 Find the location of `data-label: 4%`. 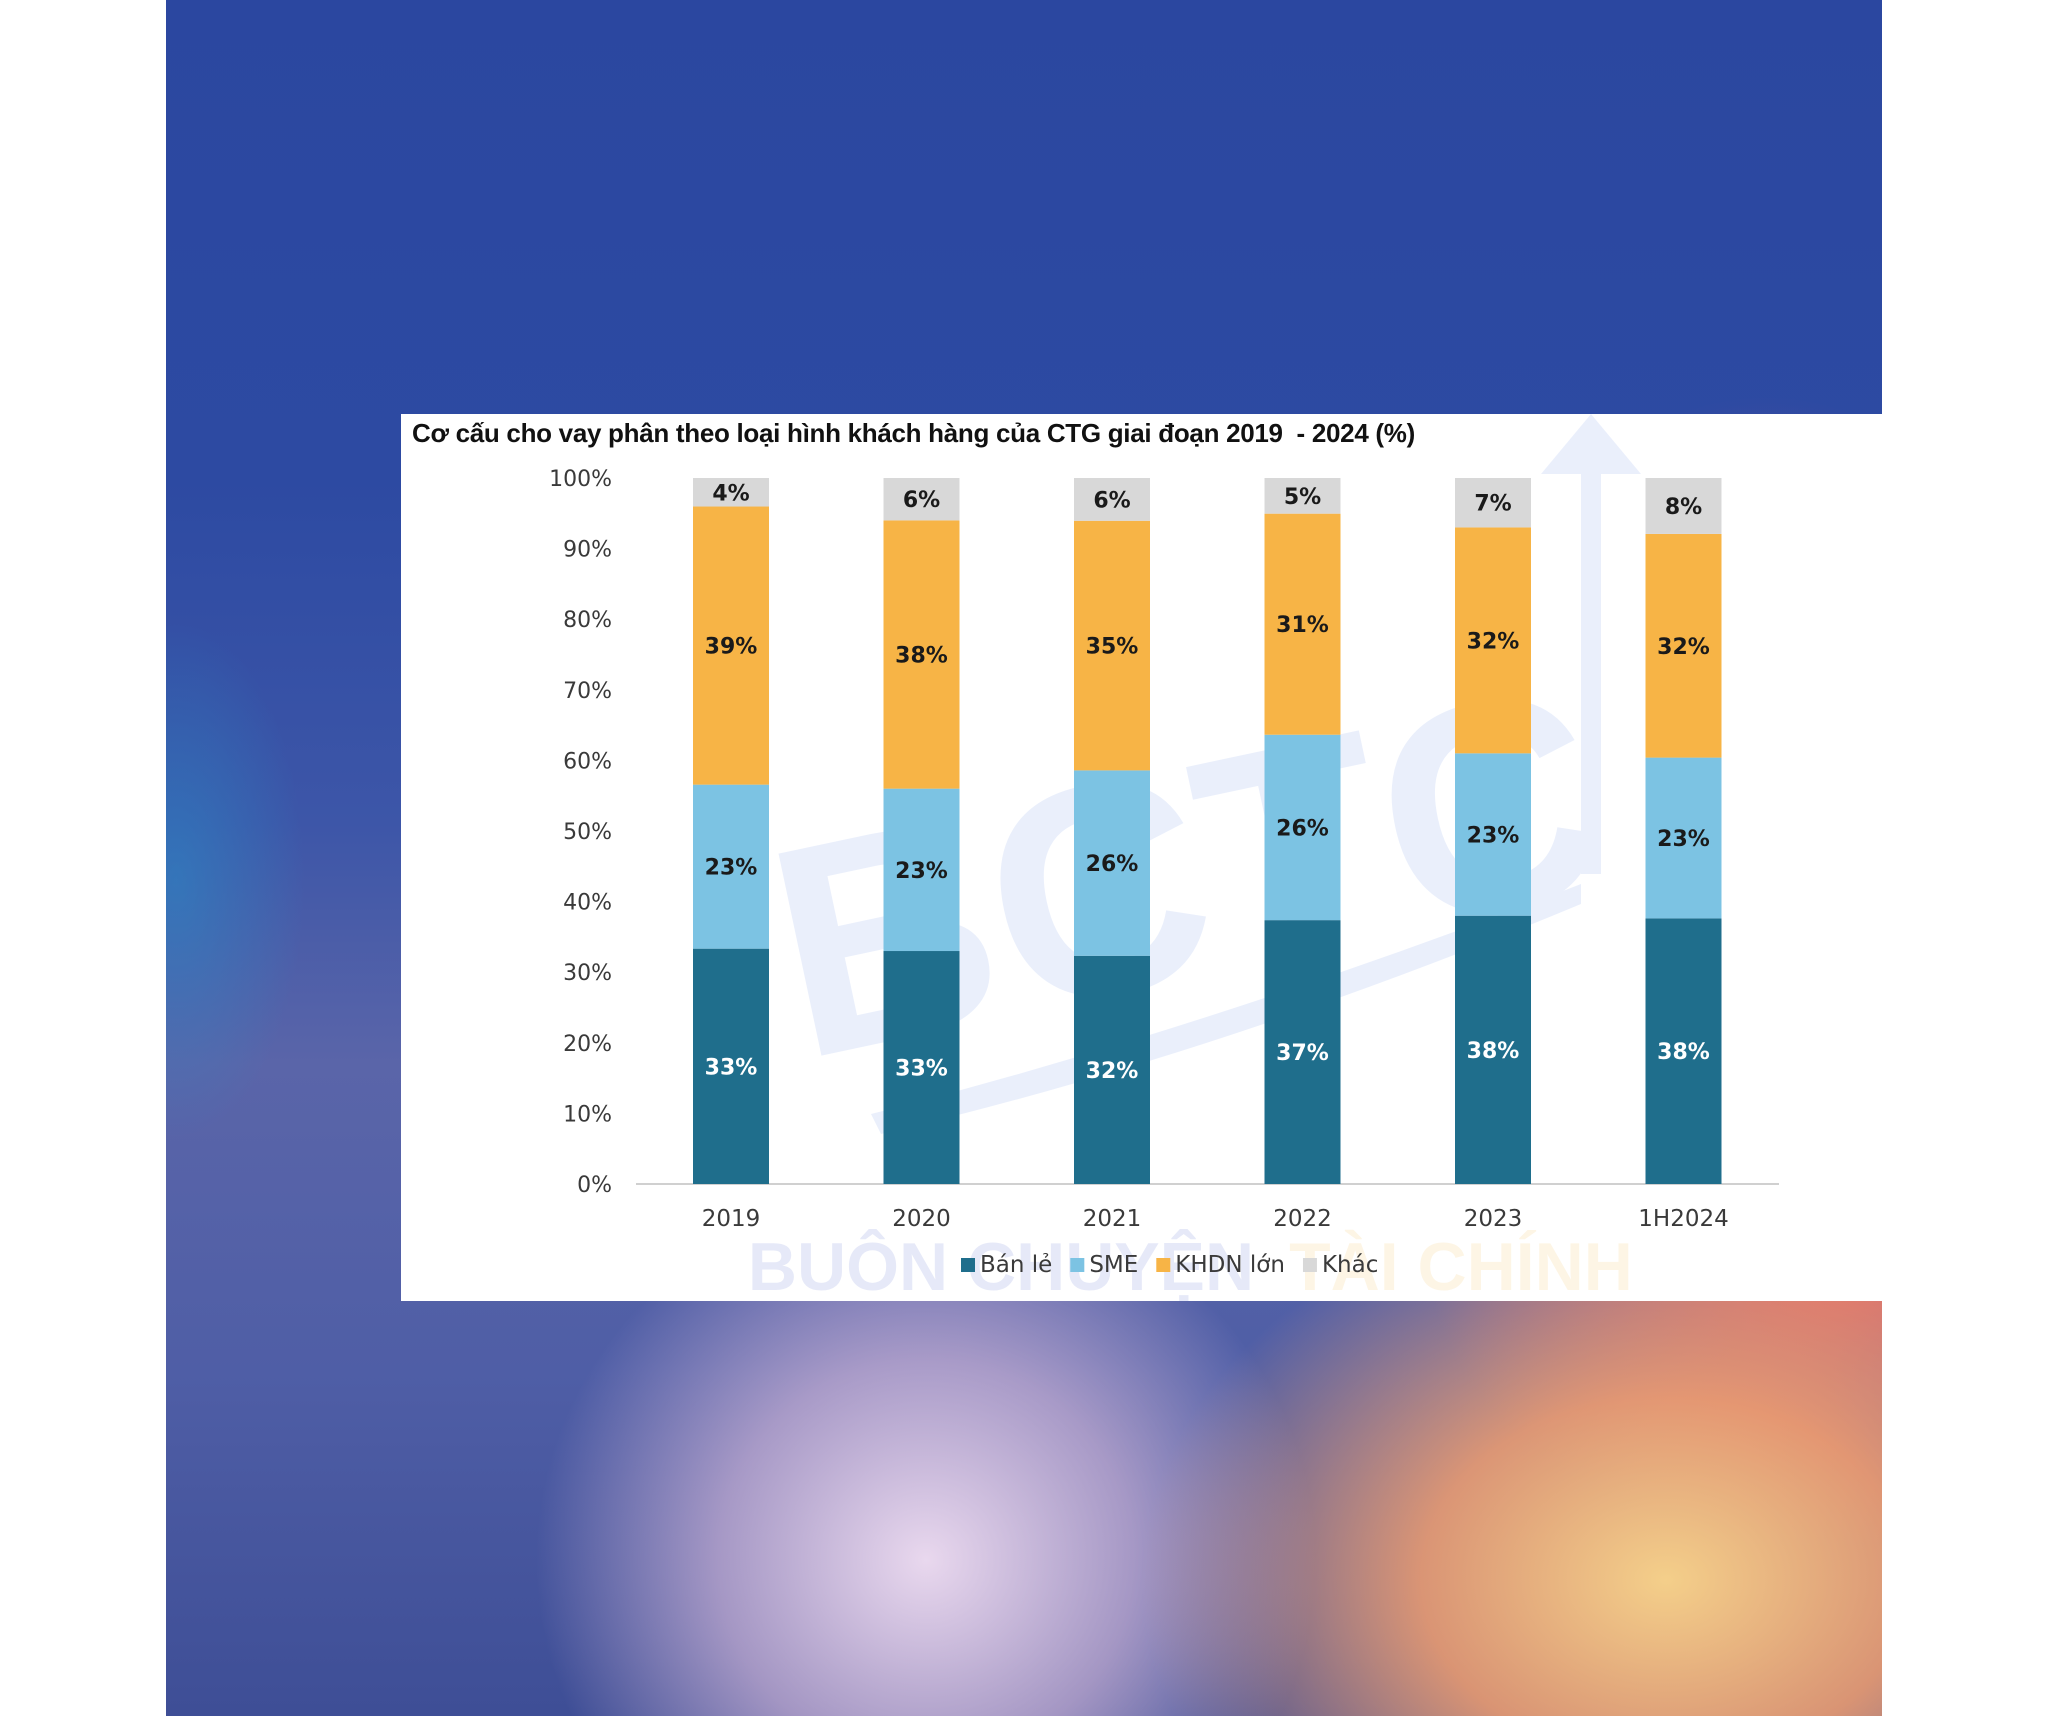

data-label: 4% is located at coordinates (730, 493).